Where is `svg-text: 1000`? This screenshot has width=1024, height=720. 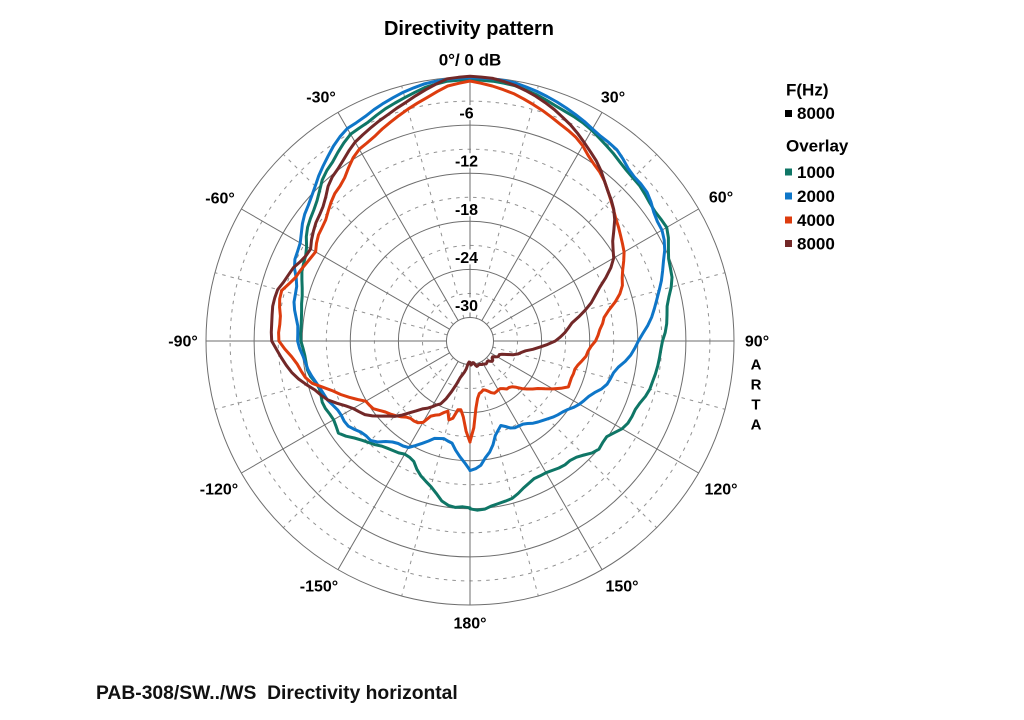 svg-text: 1000 is located at coordinates (816, 172).